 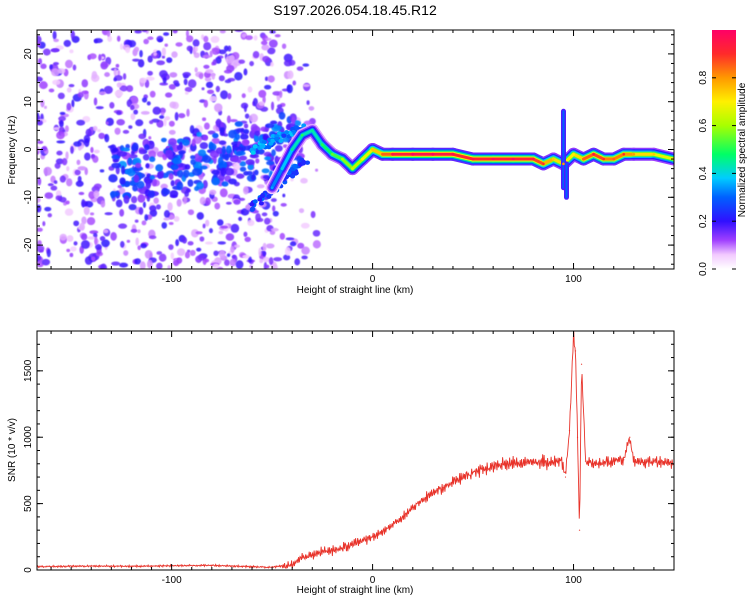 I want to click on colorbar-tick-label: 0.4, so click(x=703, y=173).